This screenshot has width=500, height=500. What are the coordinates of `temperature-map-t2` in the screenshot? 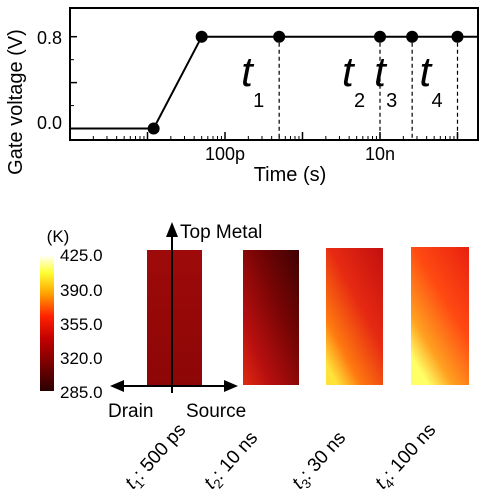 It's located at (271, 317).